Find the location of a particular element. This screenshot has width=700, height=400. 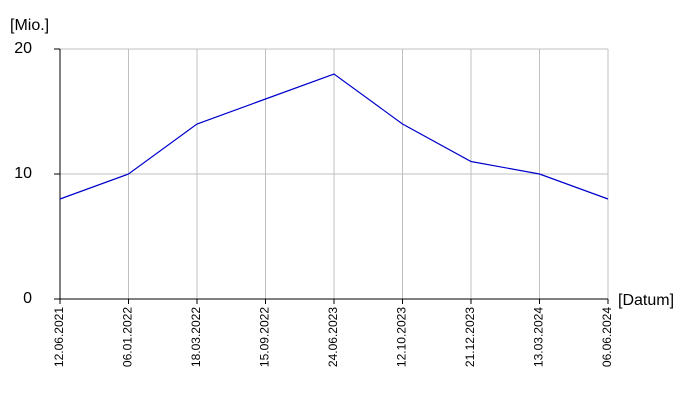

x-tick-label: 12.06.2021 is located at coordinates (59, 337).